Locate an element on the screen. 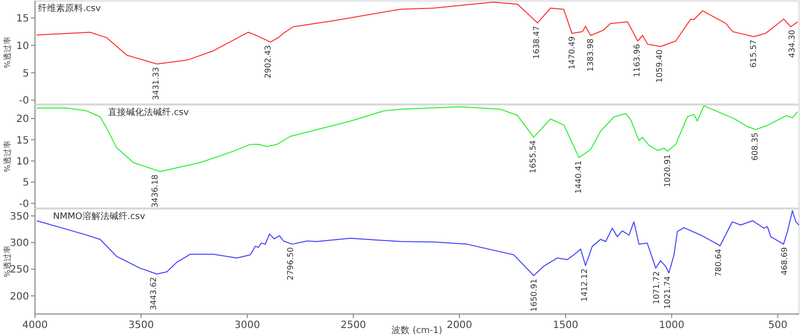 This screenshot has height=336, width=800. x-tick-label: 500 is located at coordinates (778, 325).